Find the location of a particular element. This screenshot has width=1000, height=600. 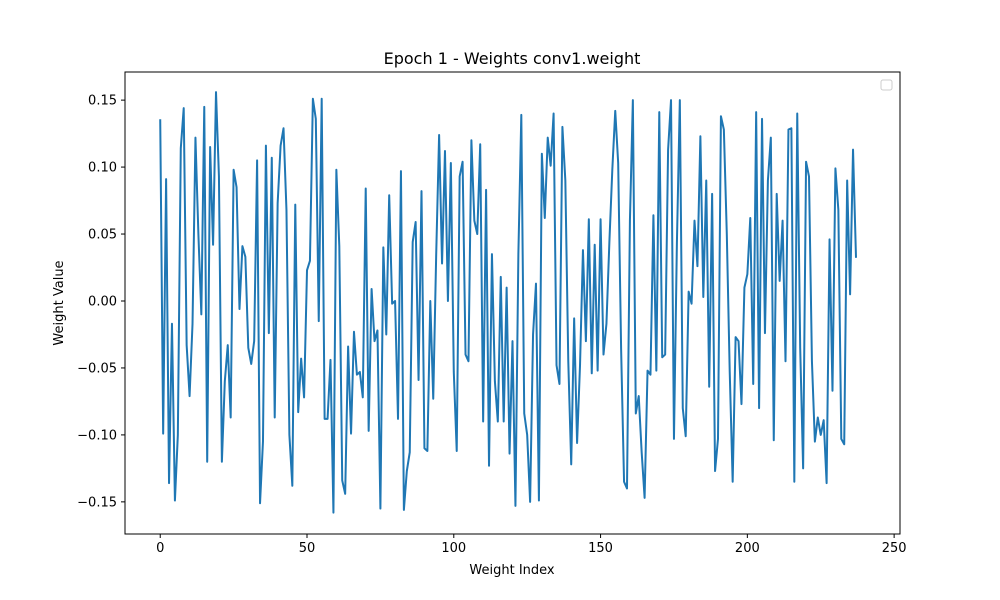

y-tick-label: −0.05 is located at coordinates (97, 368).